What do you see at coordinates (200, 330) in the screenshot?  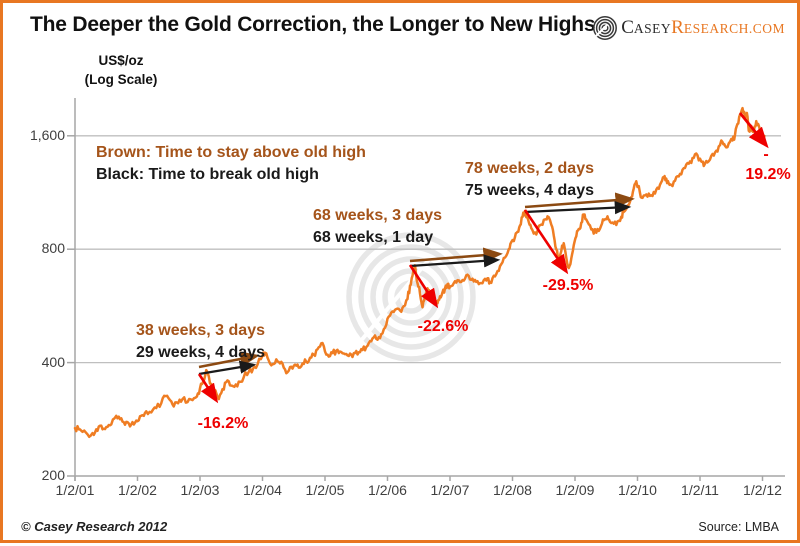 I see `annotation-1-above: 38 weeks, 3 days` at bounding box center [200, 330].